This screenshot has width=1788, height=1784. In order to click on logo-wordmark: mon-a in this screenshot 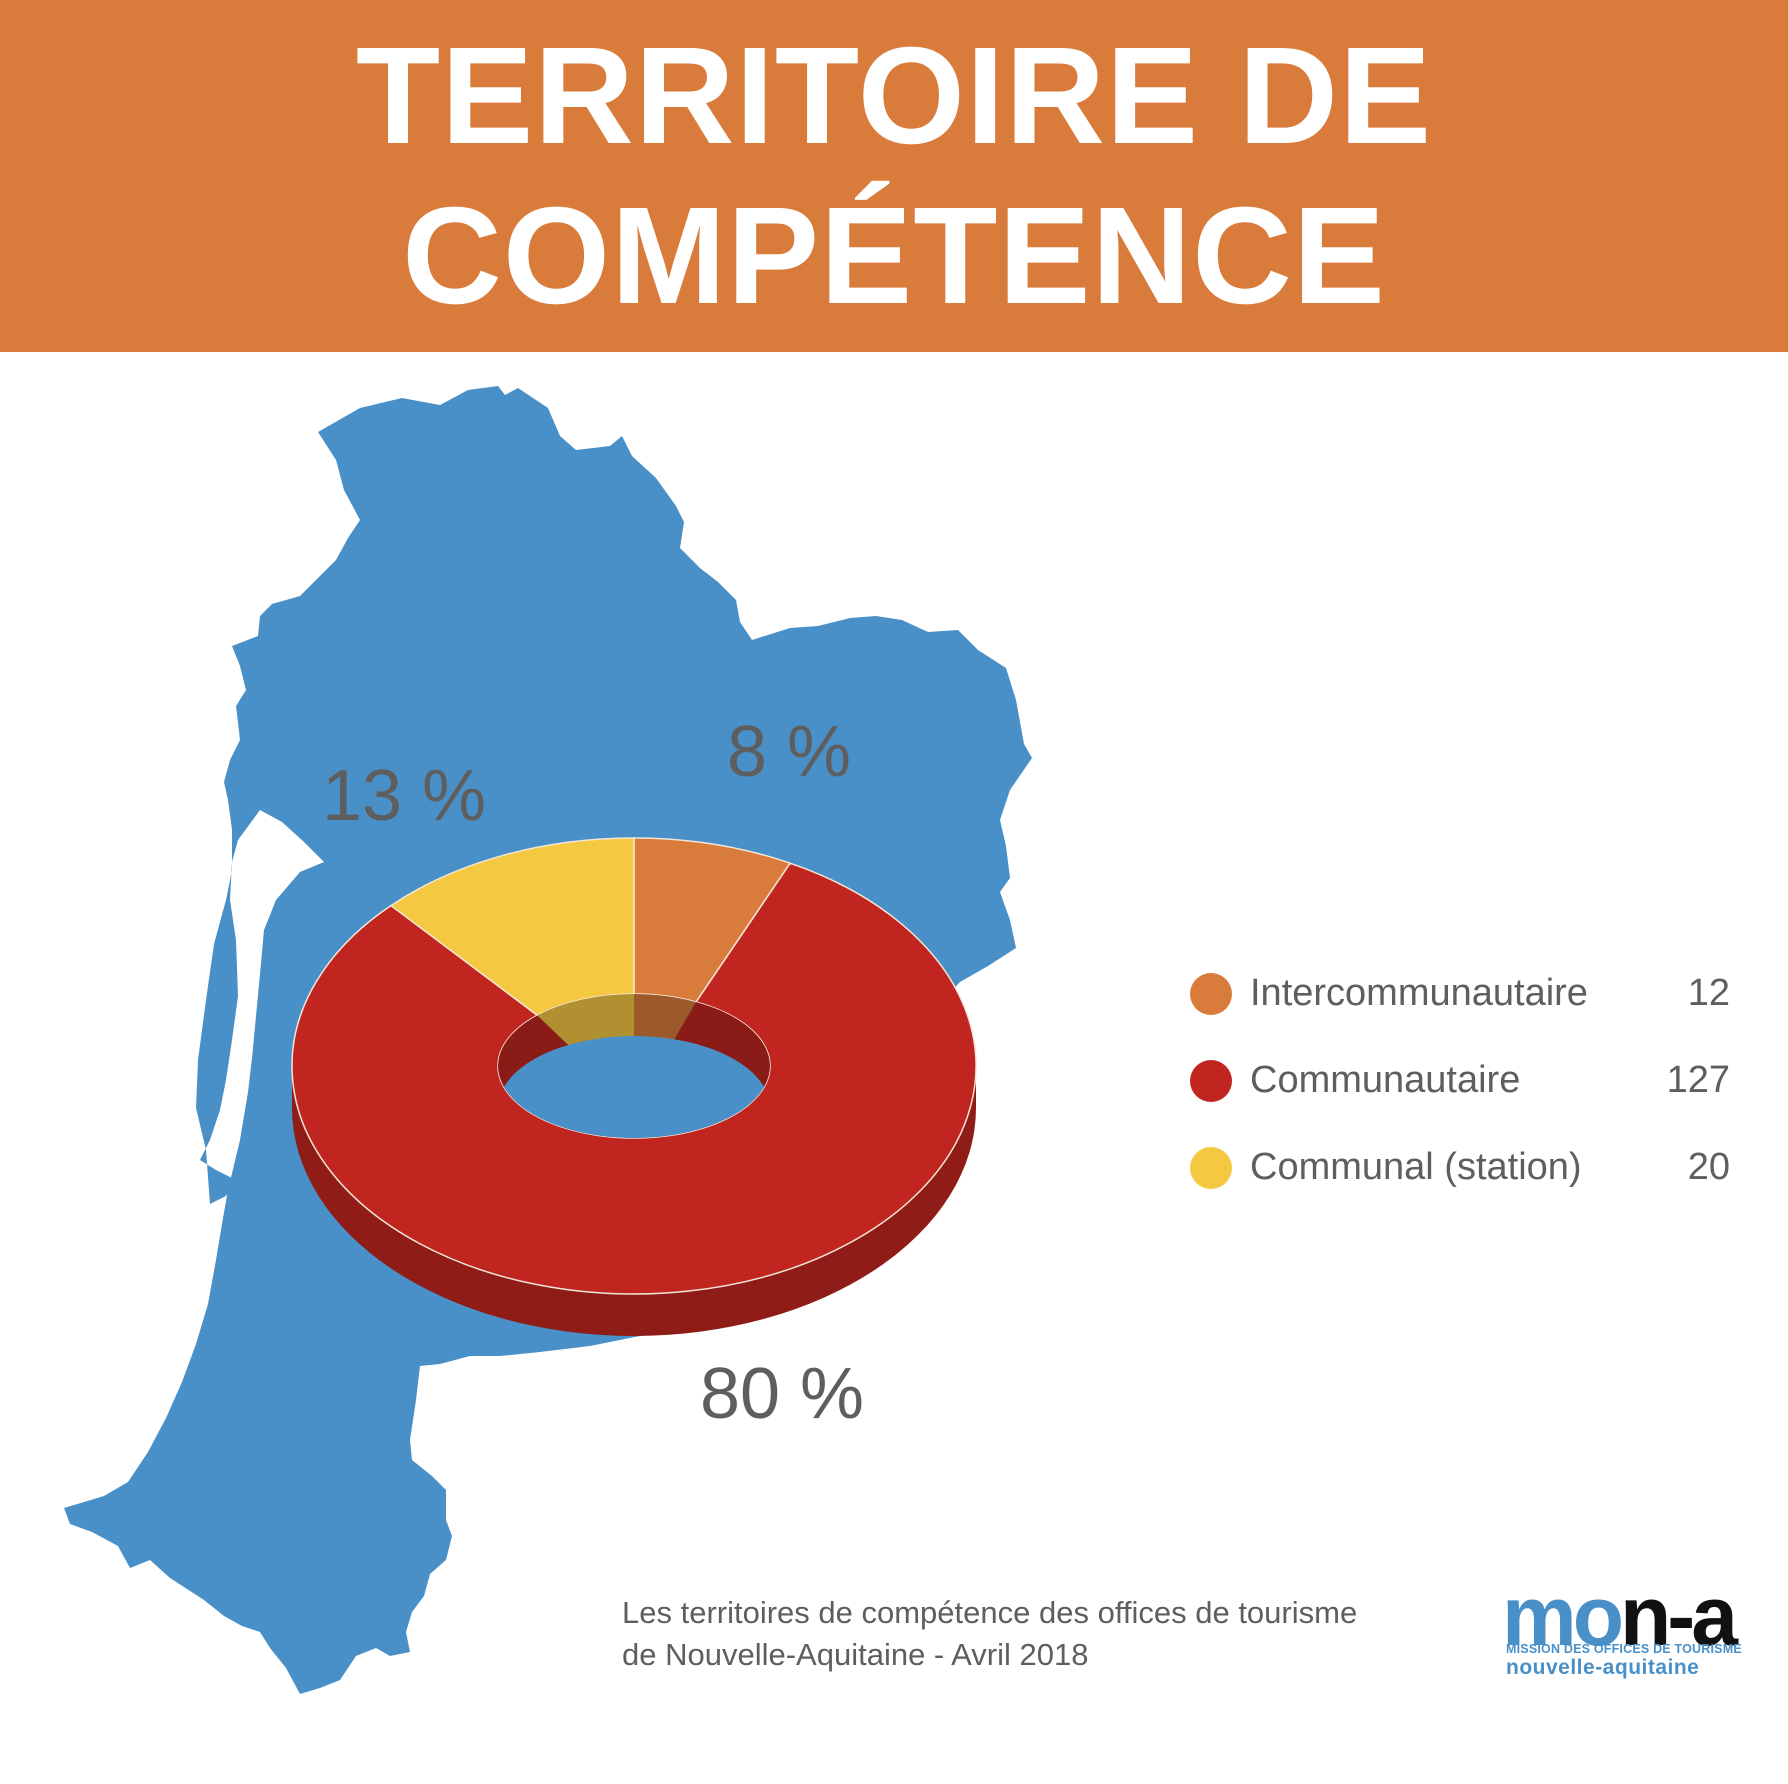, I will do `click(1620, 1615)`.